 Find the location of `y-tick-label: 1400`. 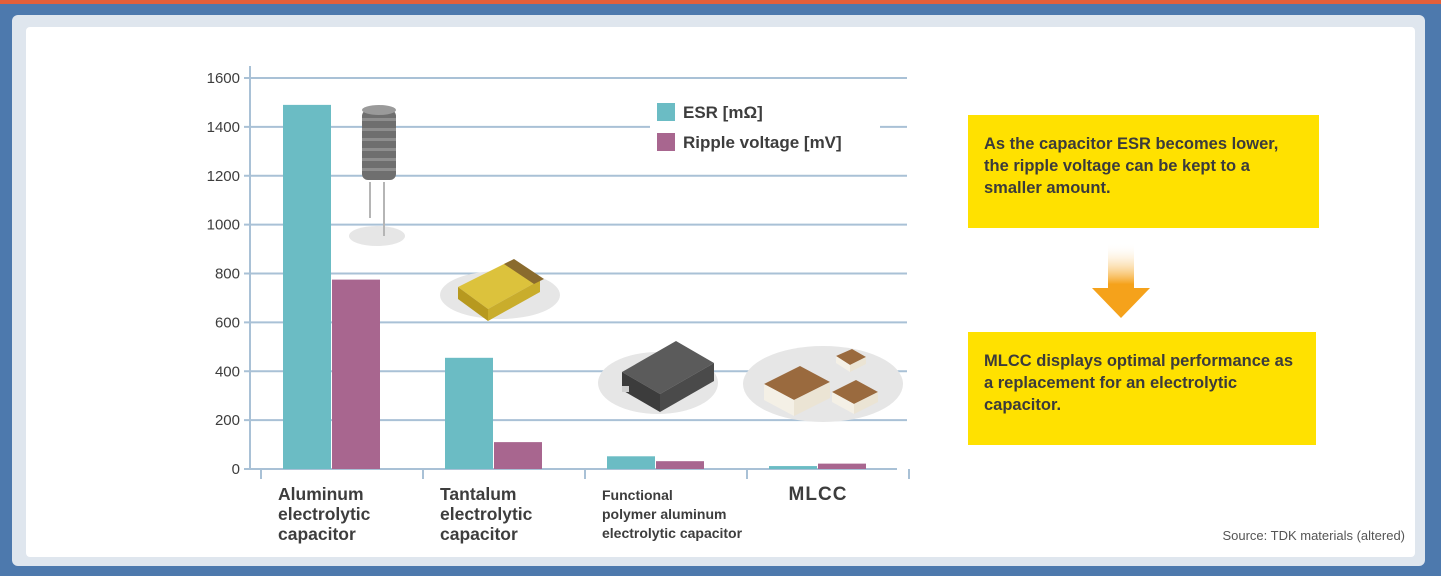

y-tick-label: 1400 is located at coordinates (223, 127).